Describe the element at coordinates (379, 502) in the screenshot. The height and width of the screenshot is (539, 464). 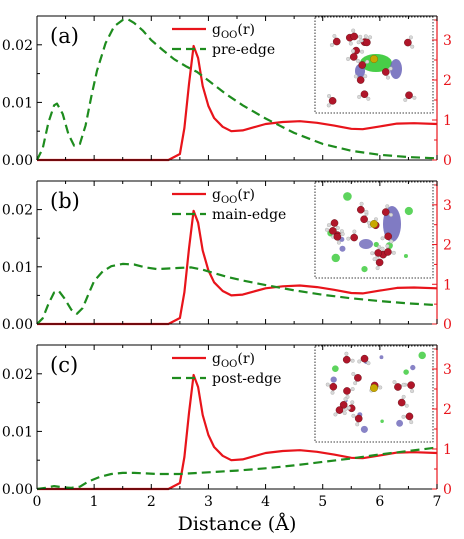
I see `x-tick-label: 6` at that location.